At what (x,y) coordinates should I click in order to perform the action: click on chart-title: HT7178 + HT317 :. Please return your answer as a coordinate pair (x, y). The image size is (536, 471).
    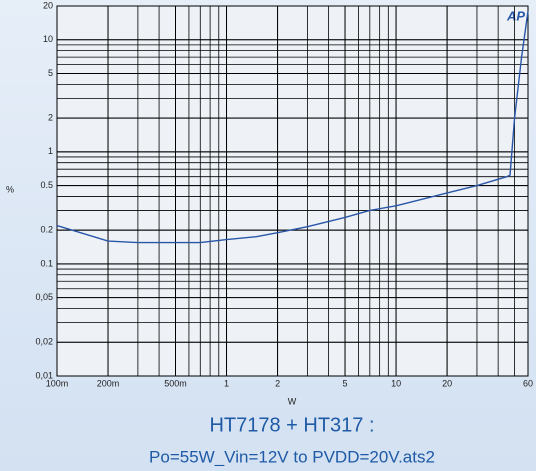
    Looking at the image, I should click on (291, 425).